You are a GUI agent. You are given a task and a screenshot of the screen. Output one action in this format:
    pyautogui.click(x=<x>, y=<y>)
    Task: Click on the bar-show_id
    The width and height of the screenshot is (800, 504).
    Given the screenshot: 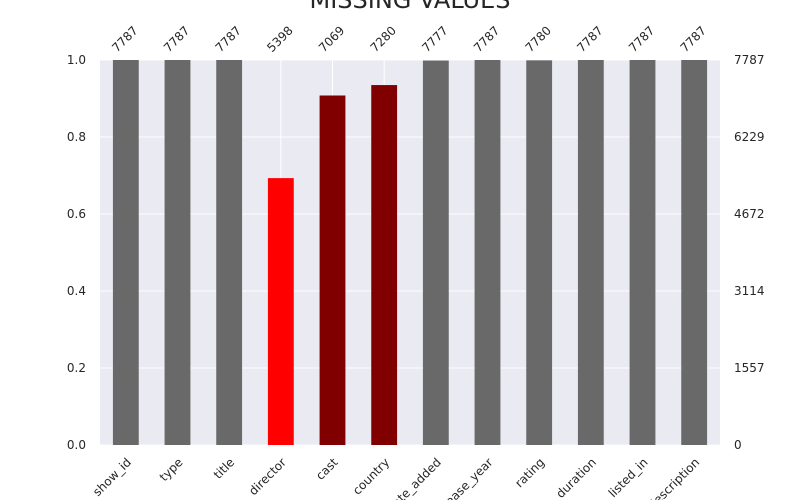 What is the action you would take?
    pyautogui.click(x=125, y=252)
    